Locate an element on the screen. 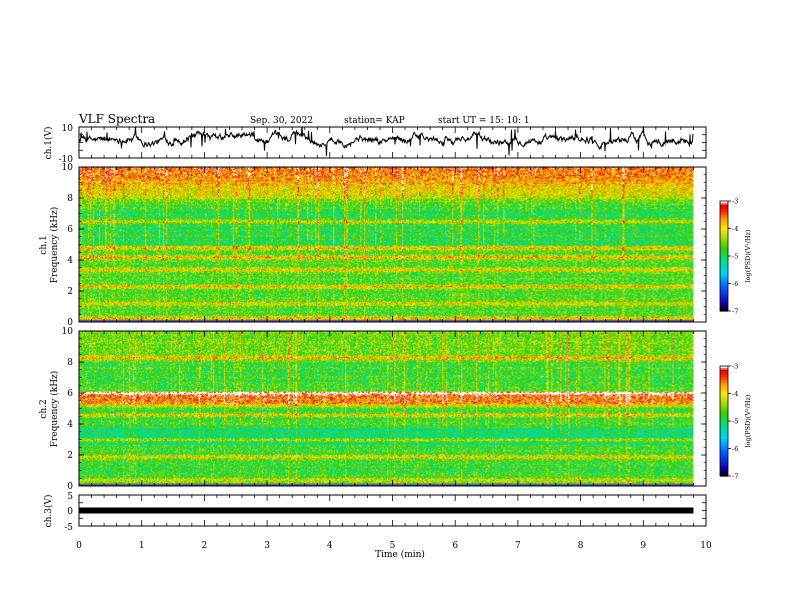 This screenshot has height=612, width=792. station-label: station= KAP is located at coordinates (374, 121).